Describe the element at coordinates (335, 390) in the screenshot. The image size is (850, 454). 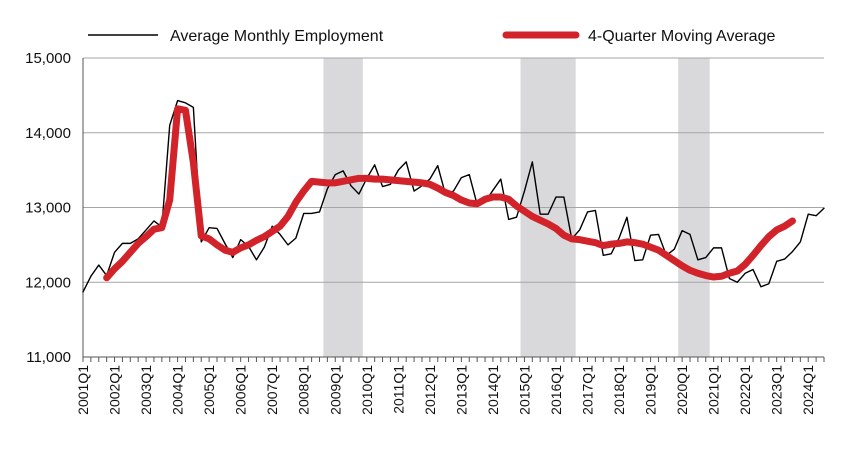
I see `x-tick-label: 2009Q1` at that location.